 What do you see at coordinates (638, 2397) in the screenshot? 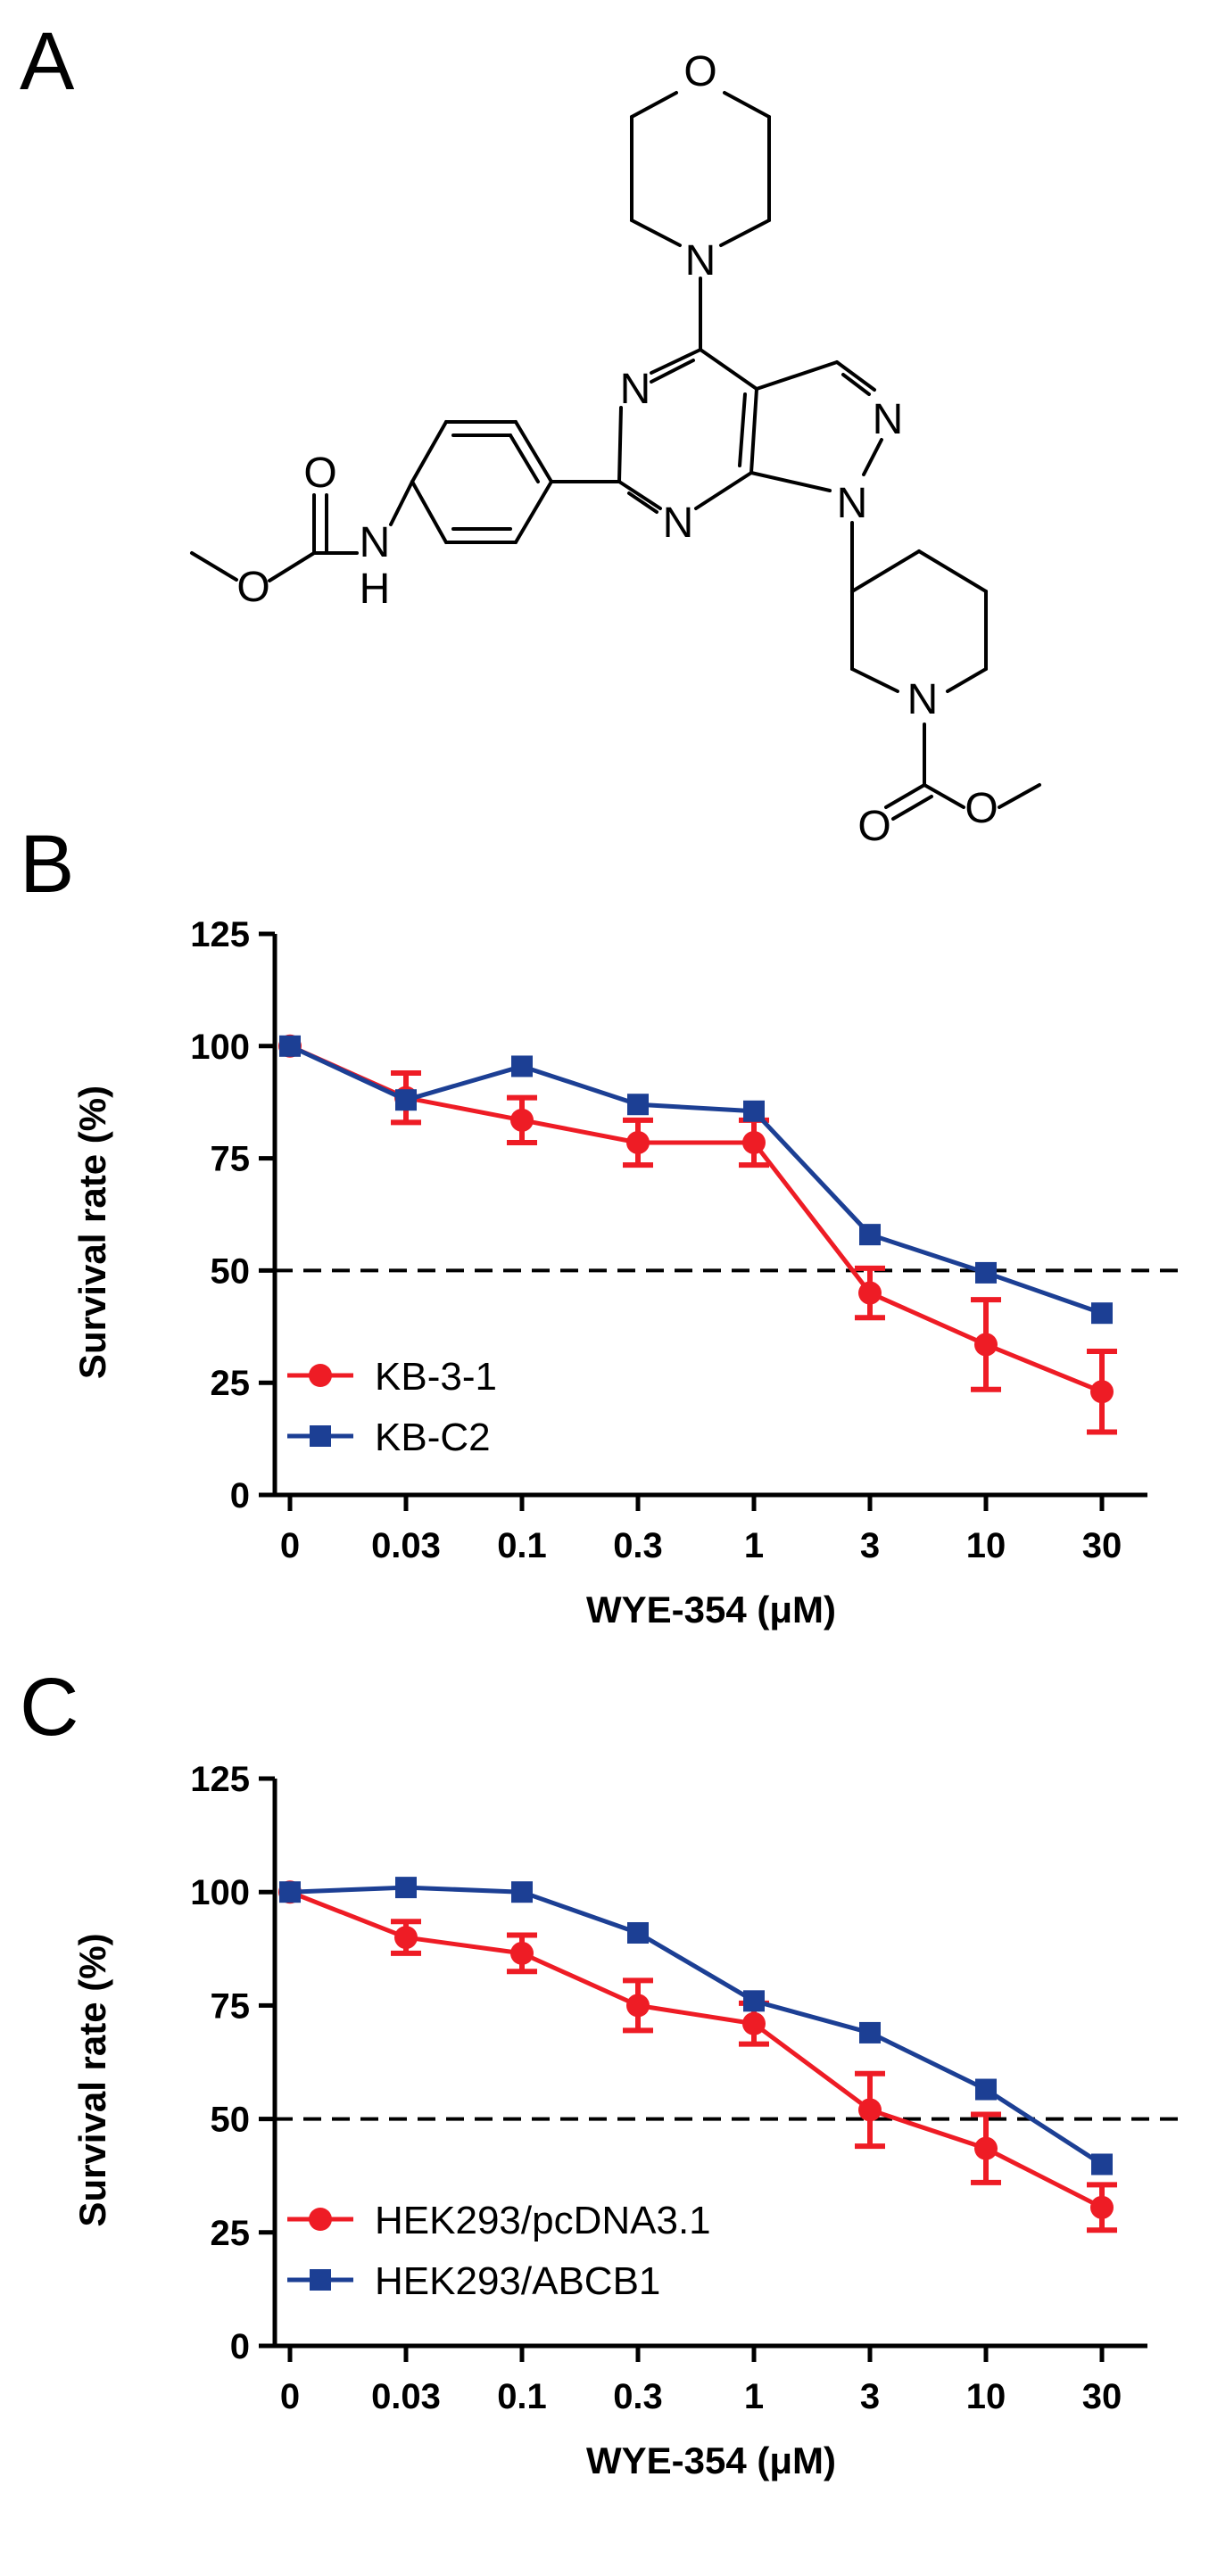
I see `x-tick-label: 0.3` at bounding box center [638, 2397].